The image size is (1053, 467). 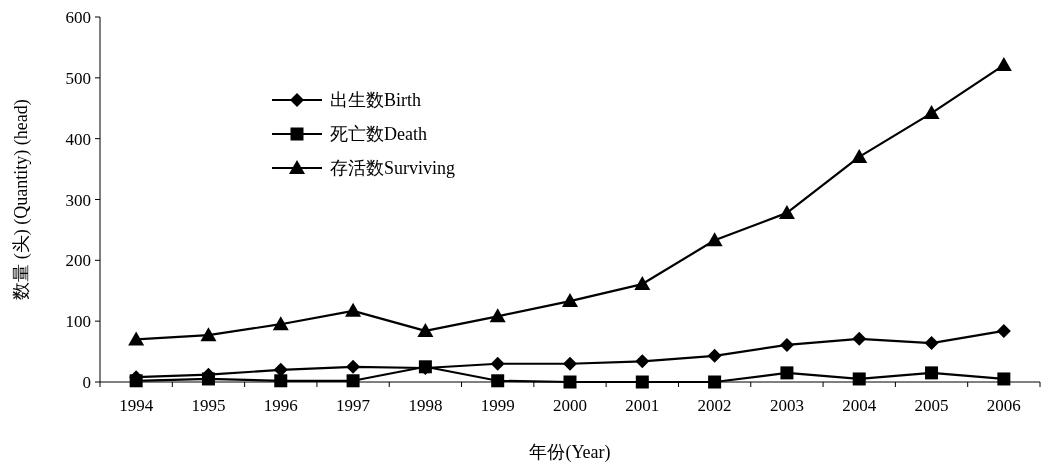 I want to click on y-tick-label: 100, so click(x=78, y=322).